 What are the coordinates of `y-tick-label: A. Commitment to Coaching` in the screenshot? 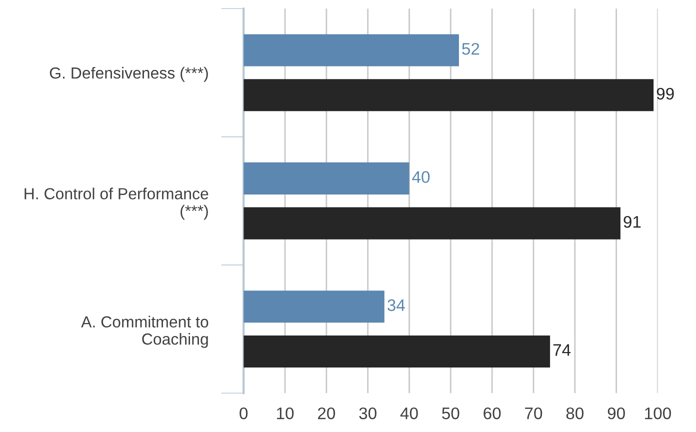 It's located at (144, 332).